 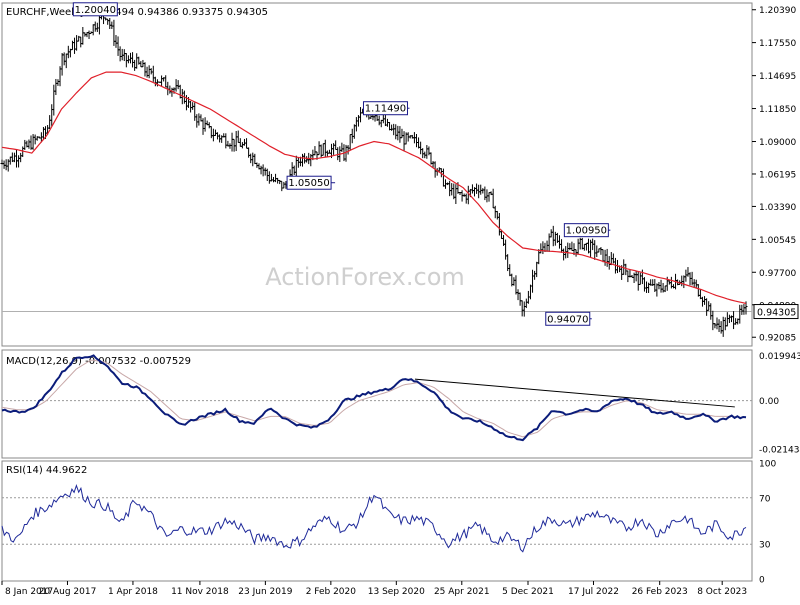 I want to click on macd-title: MACD(12,26,9) -0.007532 -0.007529, so click(x=98, y=361).